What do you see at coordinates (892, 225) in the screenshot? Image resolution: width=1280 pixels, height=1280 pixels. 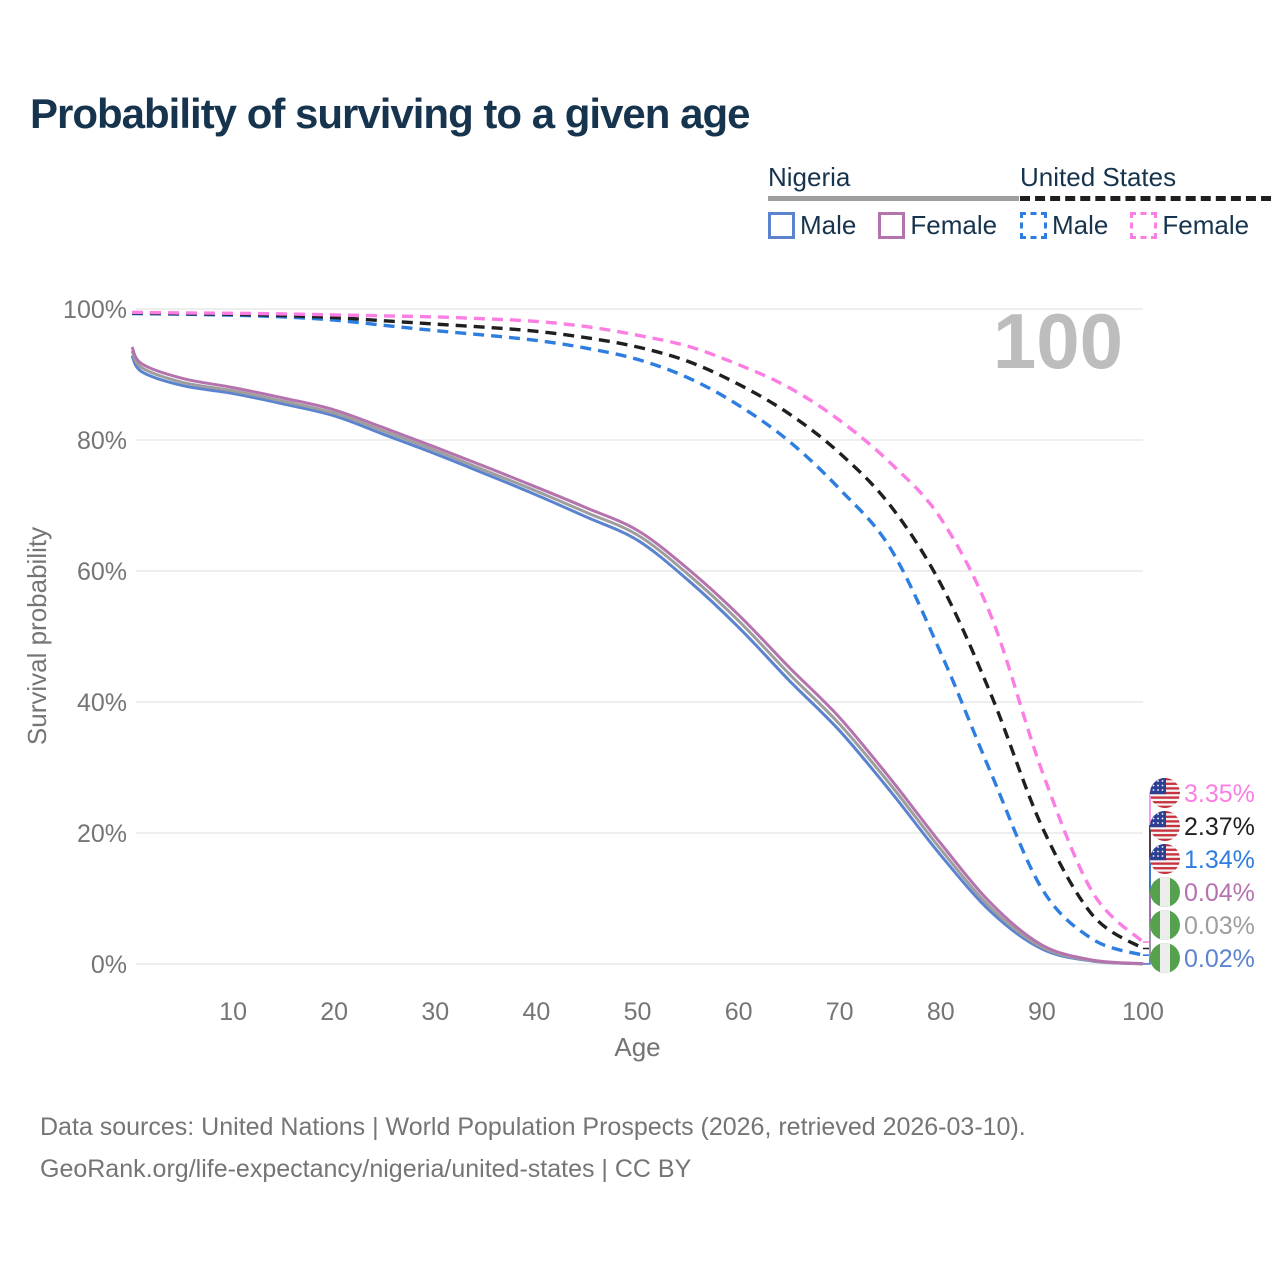 I see `nigeria-female-swatch-icon` at bounding box center [892, 225].